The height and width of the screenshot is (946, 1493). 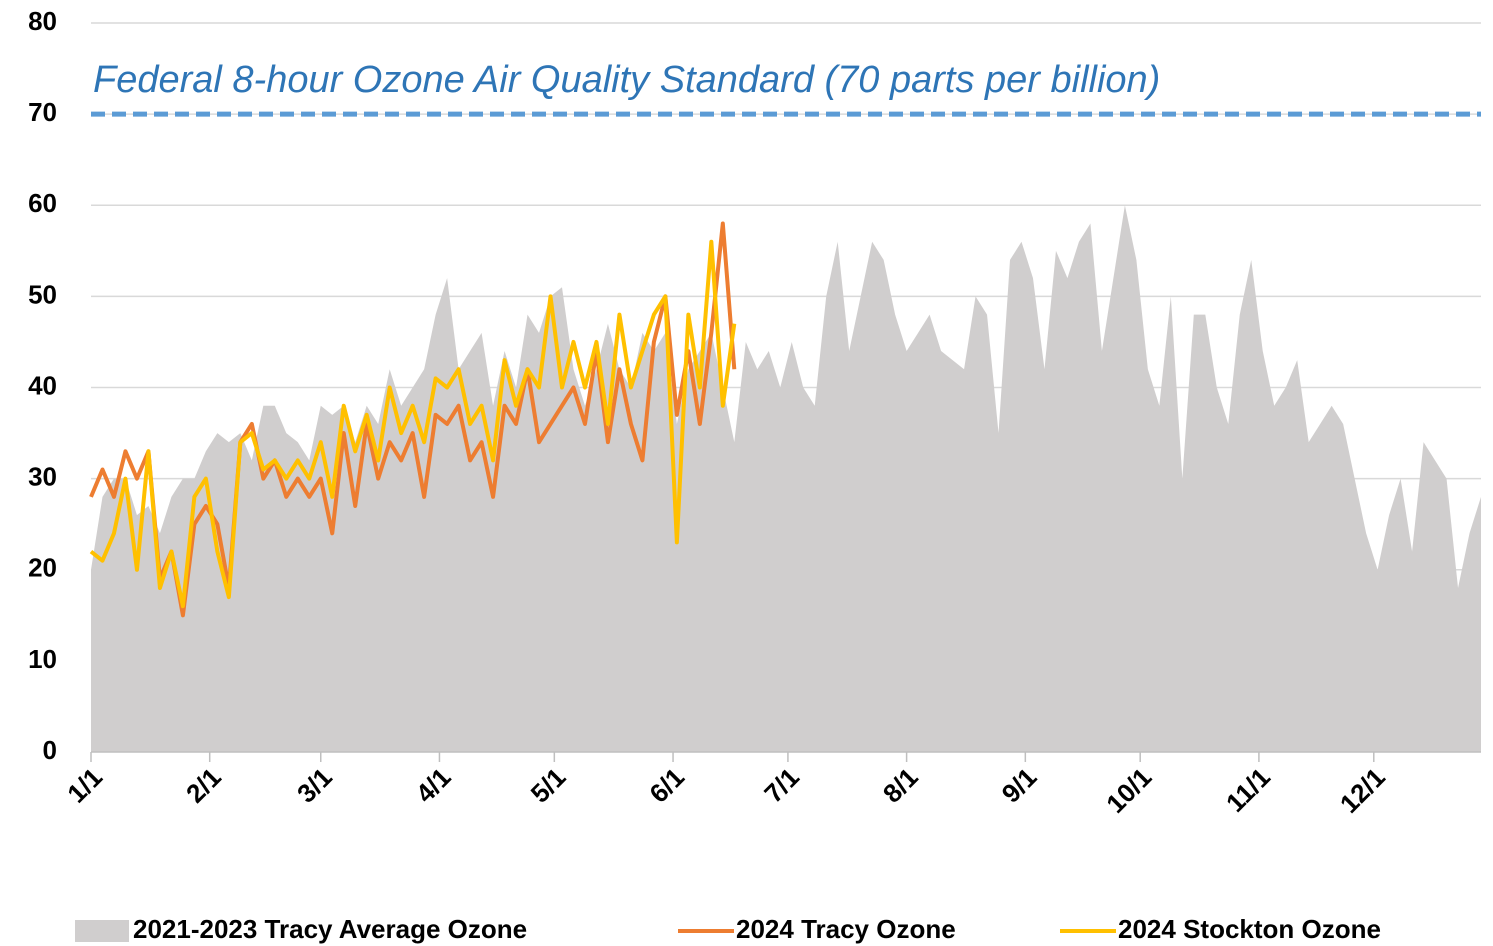 What do you see at coordinates (1019, 785) in the screenshot?
I see `x-tick-label: 9/1` at bounding box center [1019, 785].